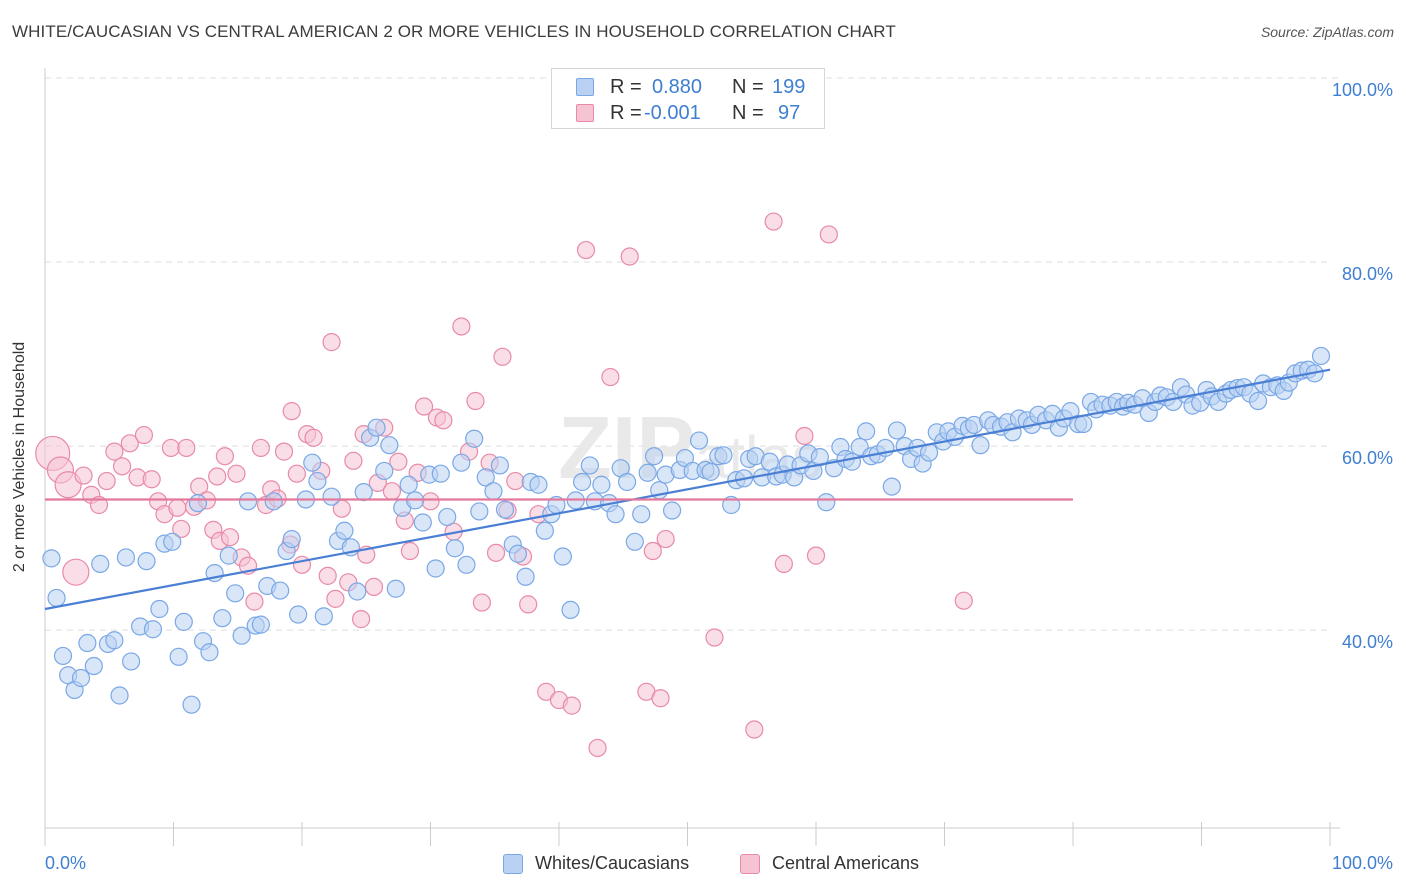 Image resolution: width=1406 pixels, height=892 pixels. What do you see at coordinates (789, 113) in the screenshot?
I see `legend-n-value: 97` at bounding box center [789, 113].